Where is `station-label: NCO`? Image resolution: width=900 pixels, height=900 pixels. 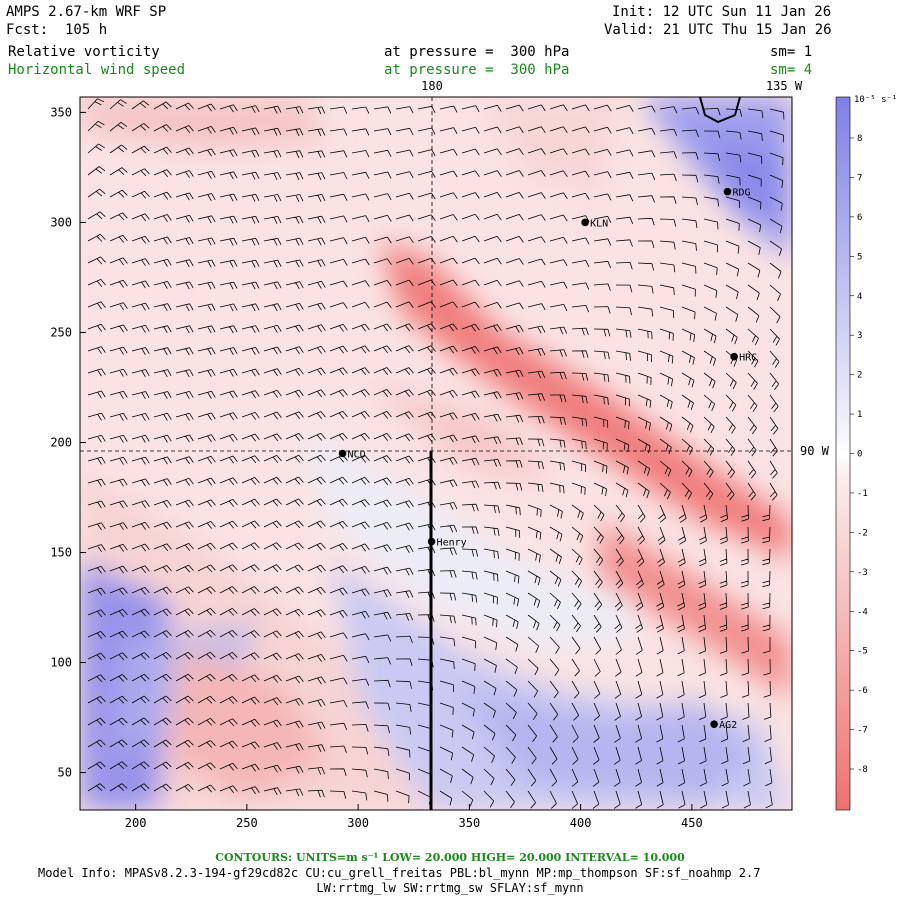 station-label: NCO is located at coordinates (357, 455).